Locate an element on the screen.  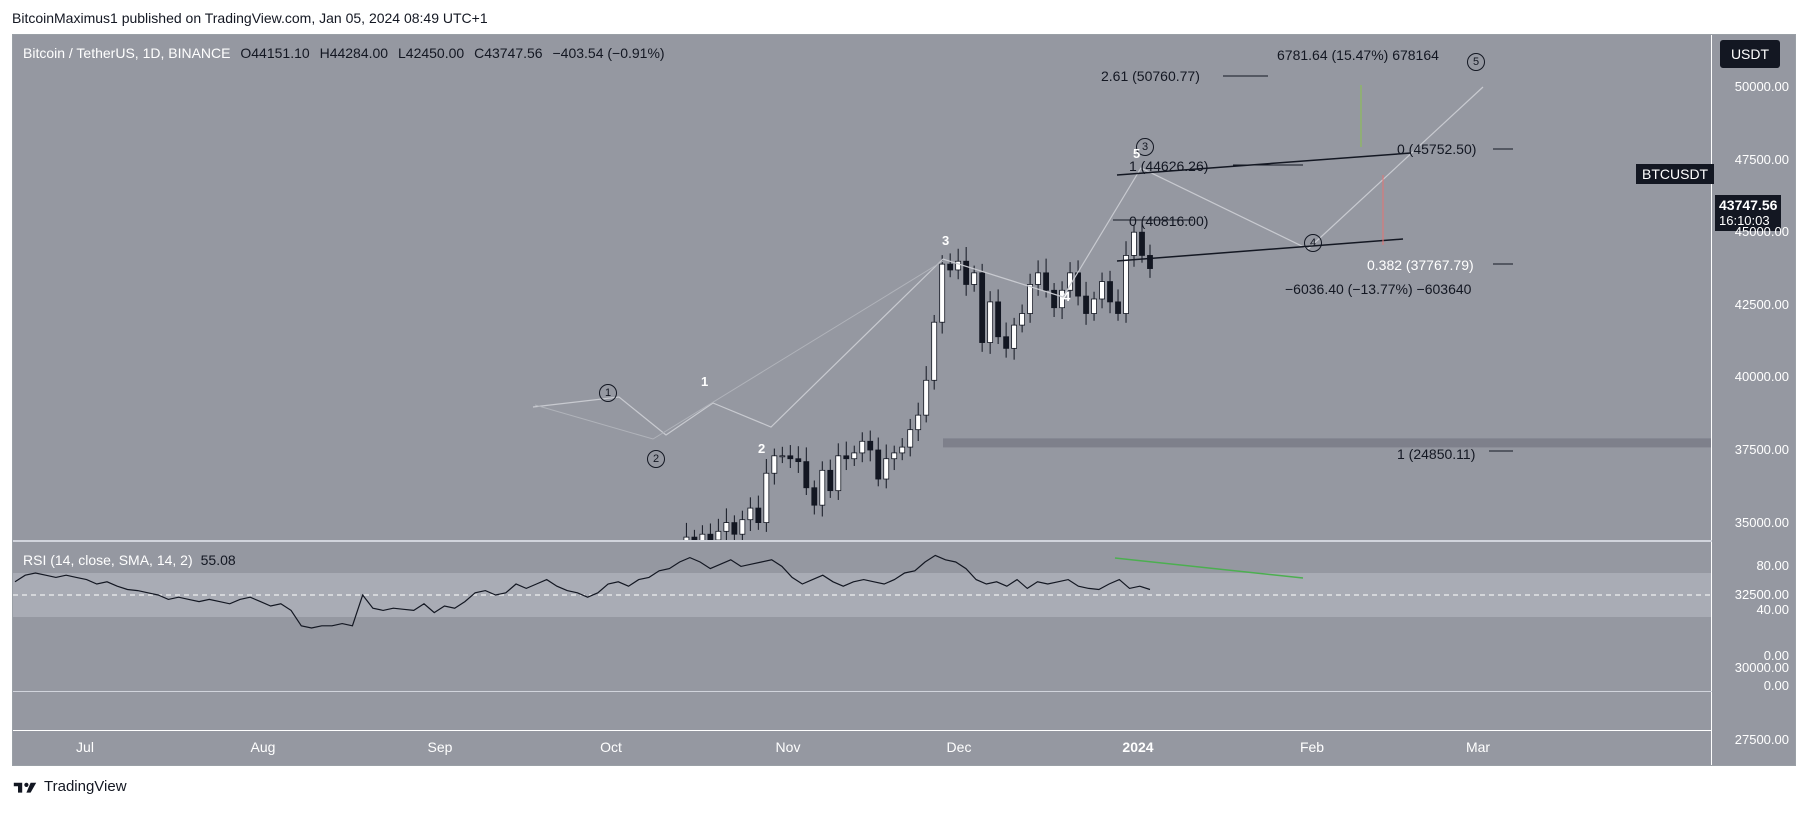
empty-indicator-pane is located at coordinates (862, 711).